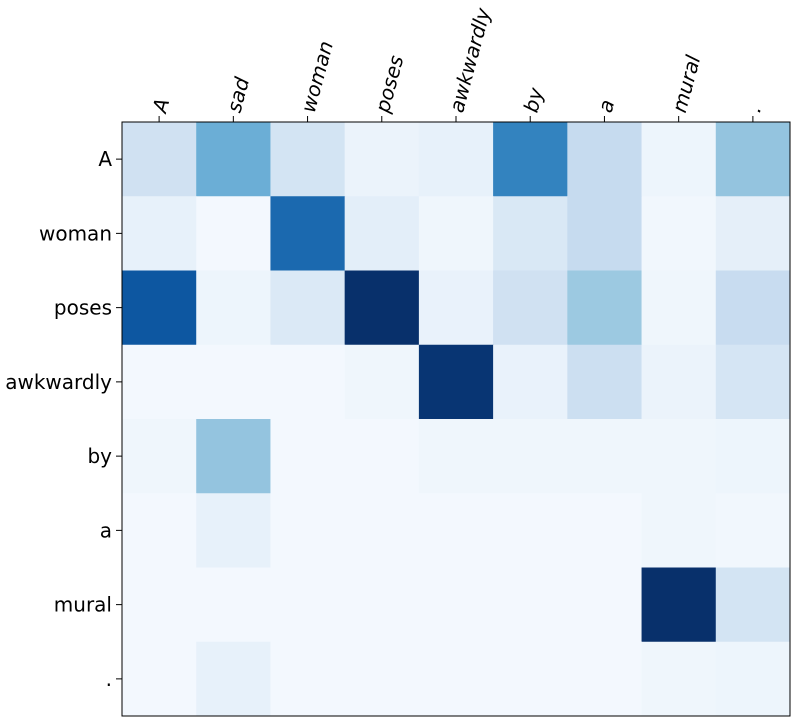 This screenshot has height=728, width=802. I want to click on x-tick-label: awkwardly, so click(469, 59).